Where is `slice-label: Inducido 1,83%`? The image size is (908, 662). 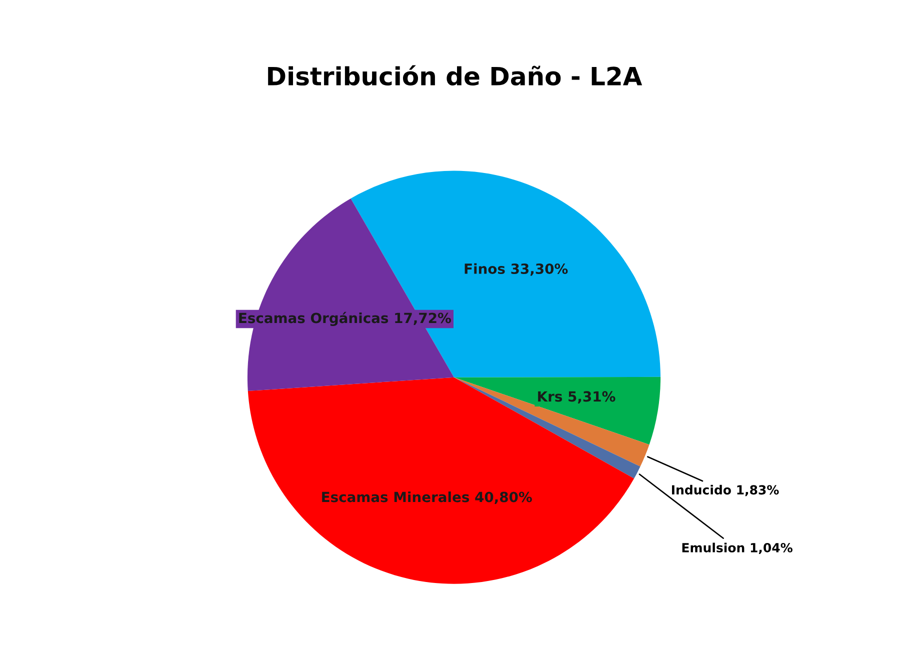 slice-label: Inducido 1,83% is located at coordinates (725, 490).